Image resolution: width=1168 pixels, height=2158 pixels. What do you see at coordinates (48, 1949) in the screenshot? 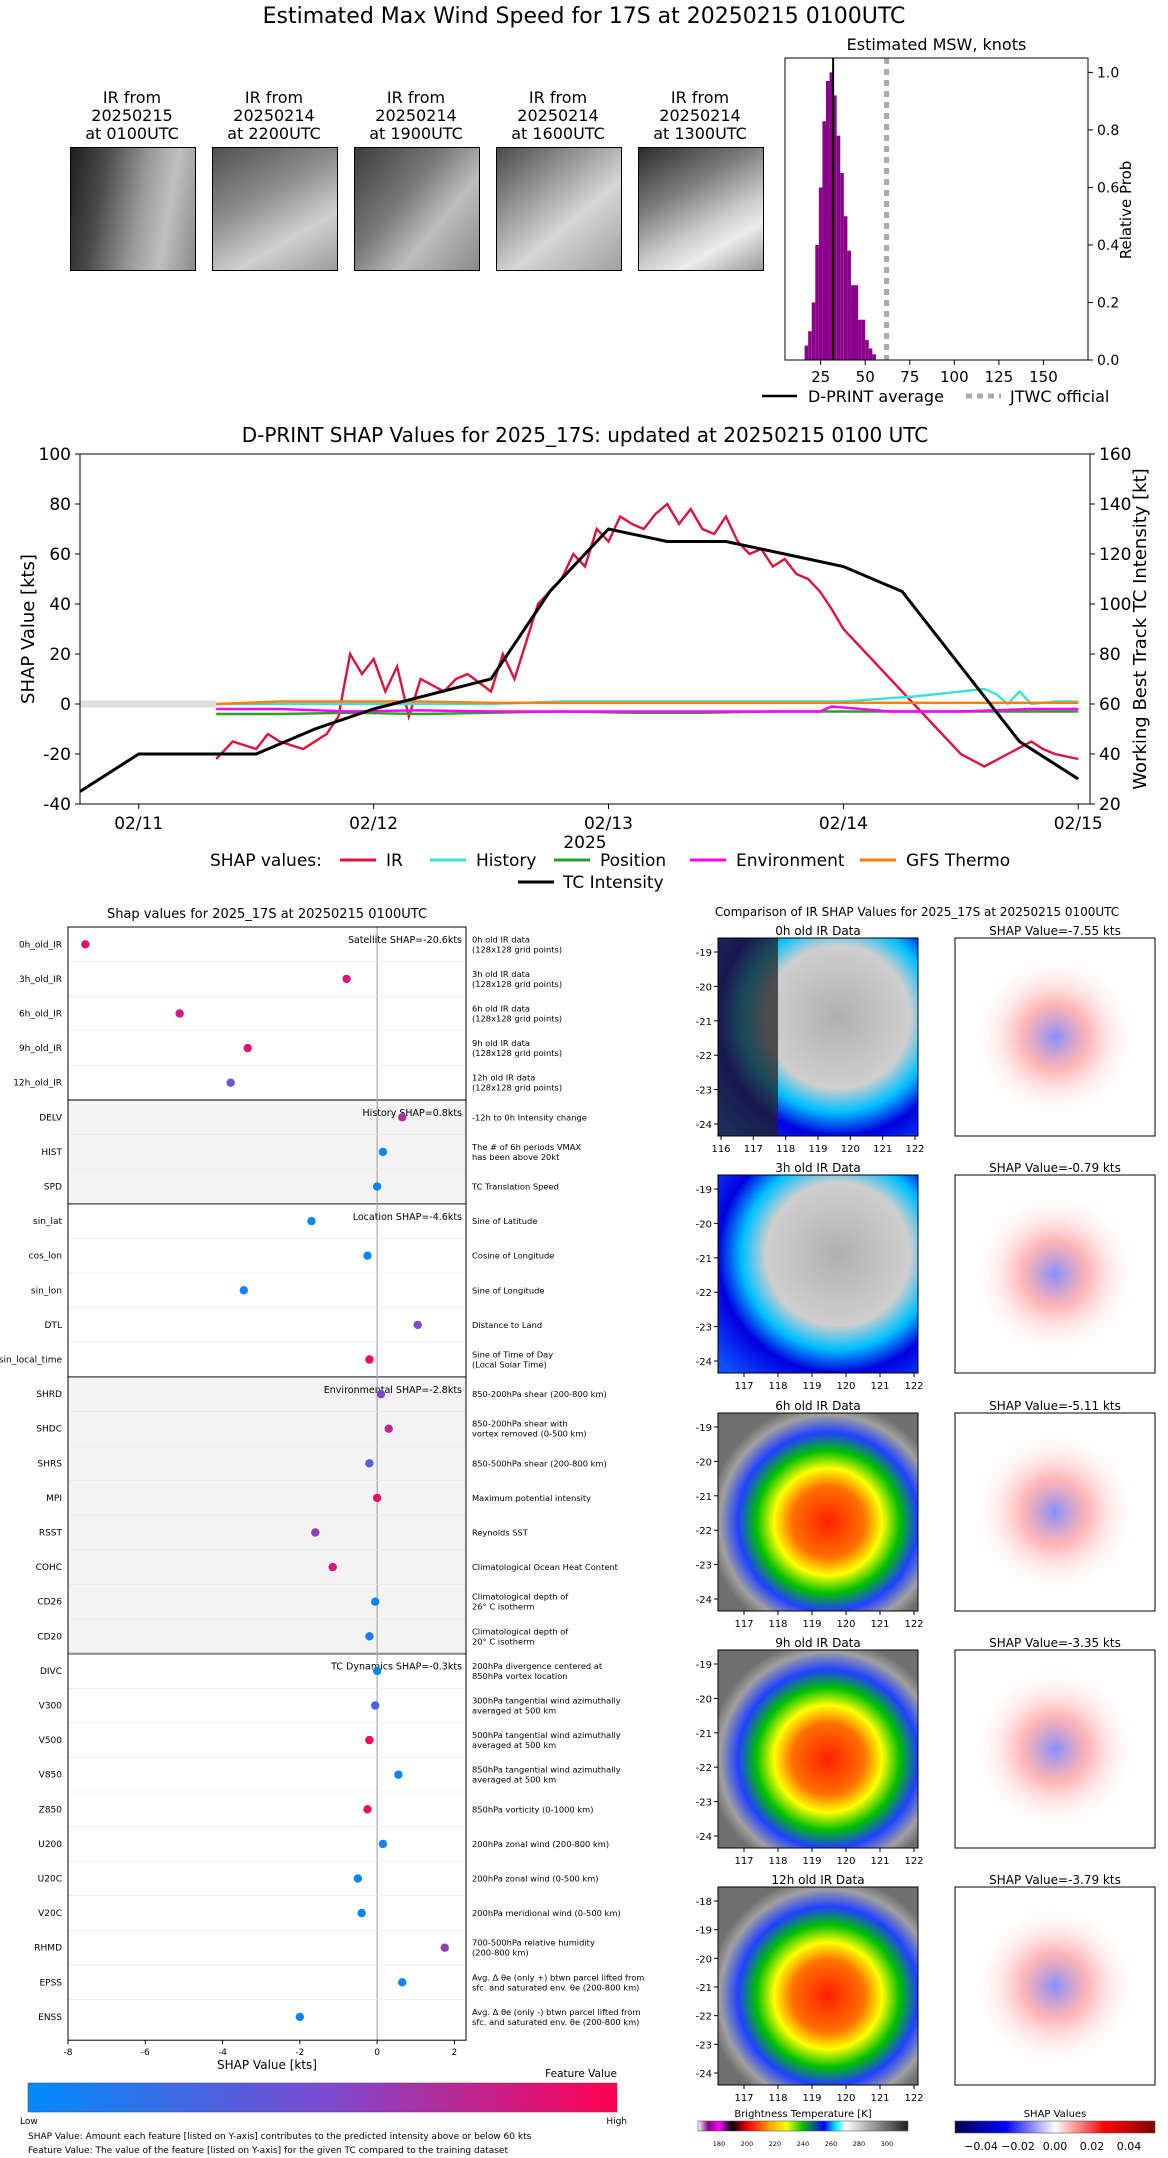
I see `feature-name: RHMD` at bounding box center [48, 1949].